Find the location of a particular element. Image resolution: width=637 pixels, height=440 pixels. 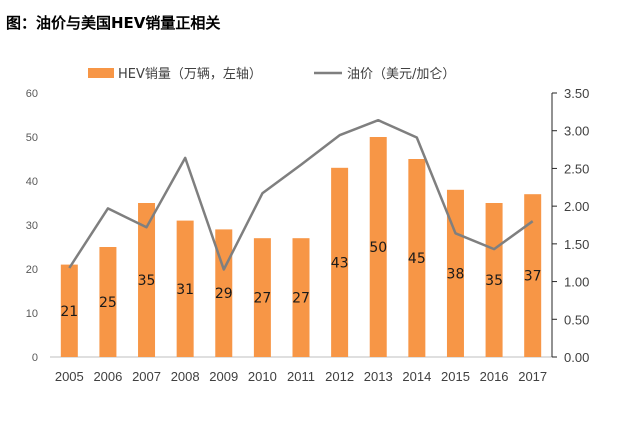

y-right-tick-label: 3.50 is located at coordinates (576, 93).